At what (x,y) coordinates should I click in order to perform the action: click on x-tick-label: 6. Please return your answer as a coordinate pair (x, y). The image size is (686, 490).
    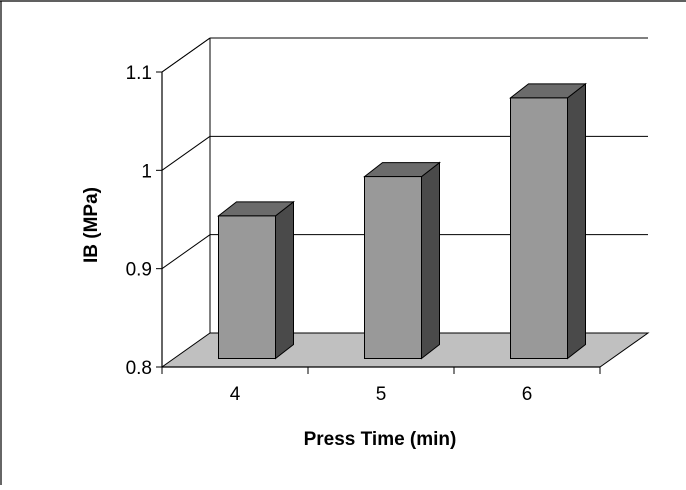
    Looking at the image, I should click on (527, 394).